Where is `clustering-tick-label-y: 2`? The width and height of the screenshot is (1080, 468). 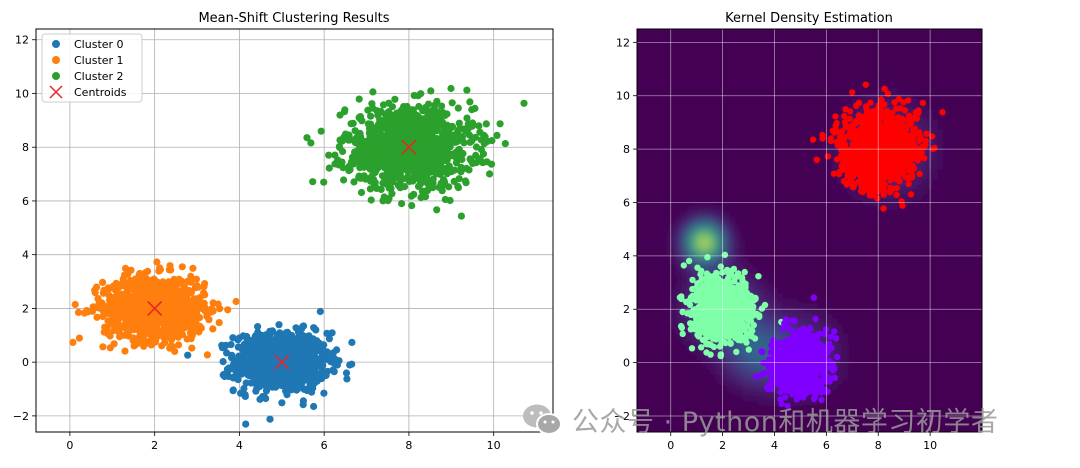
clustering-tick-label-y: 2 is located at coordinates (25, 308).